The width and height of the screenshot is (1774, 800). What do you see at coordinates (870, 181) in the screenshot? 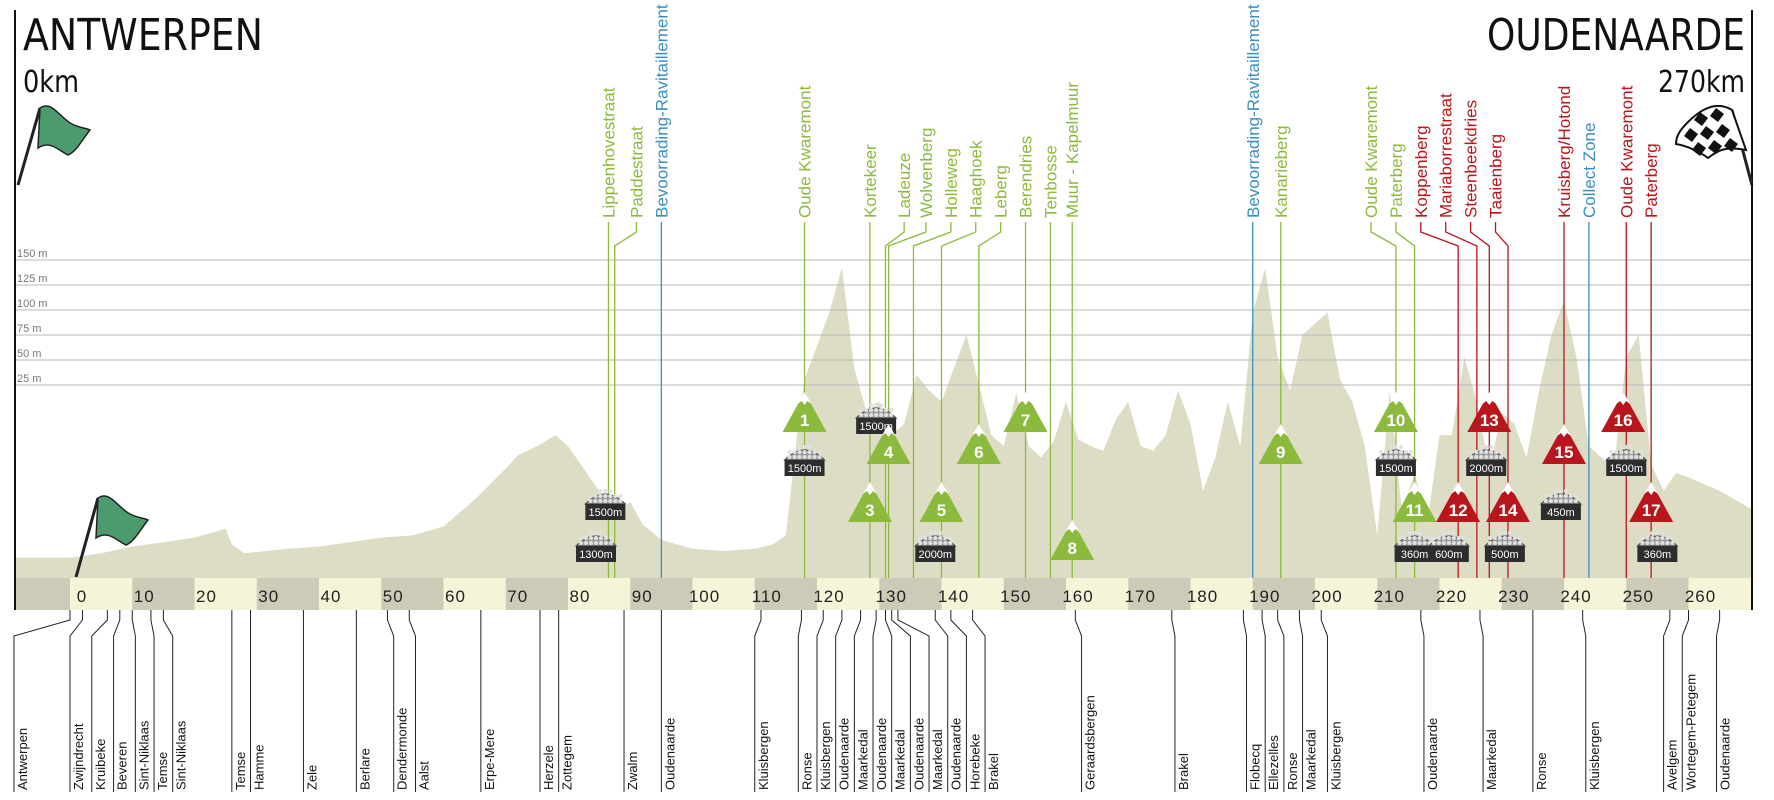
I see `sector-label: Kortekeer` at bounding box center [870, 181].